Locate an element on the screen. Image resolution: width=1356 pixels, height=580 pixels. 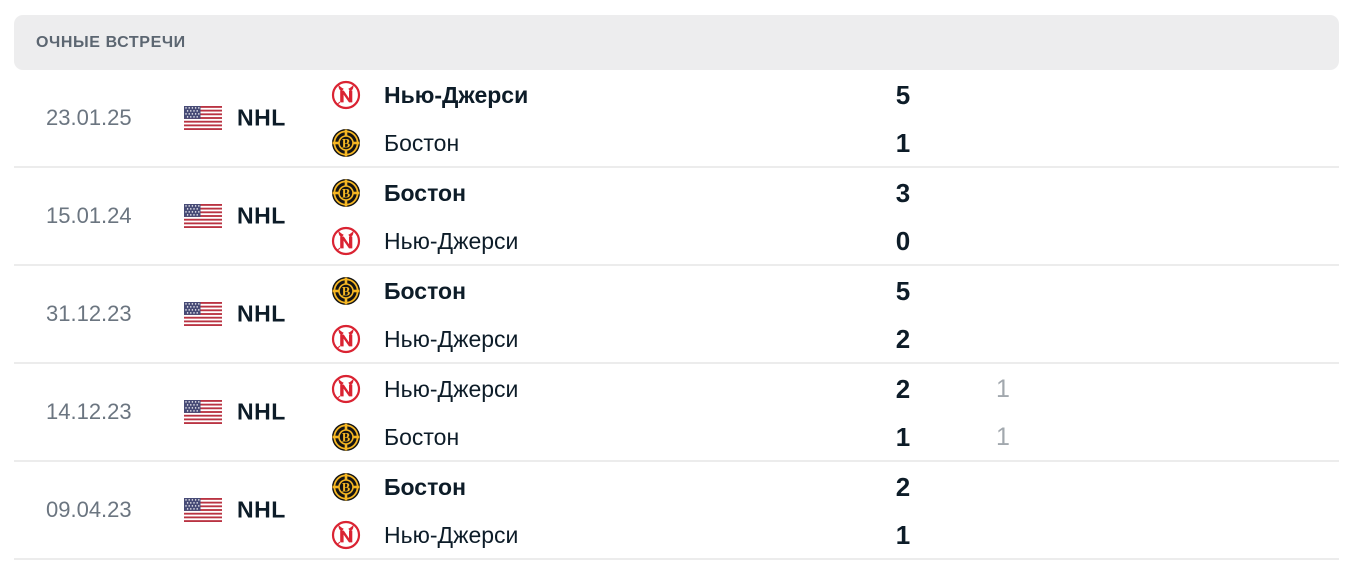
team-line: B Нью-Джерси 2 is located at coordinates (834, 339).